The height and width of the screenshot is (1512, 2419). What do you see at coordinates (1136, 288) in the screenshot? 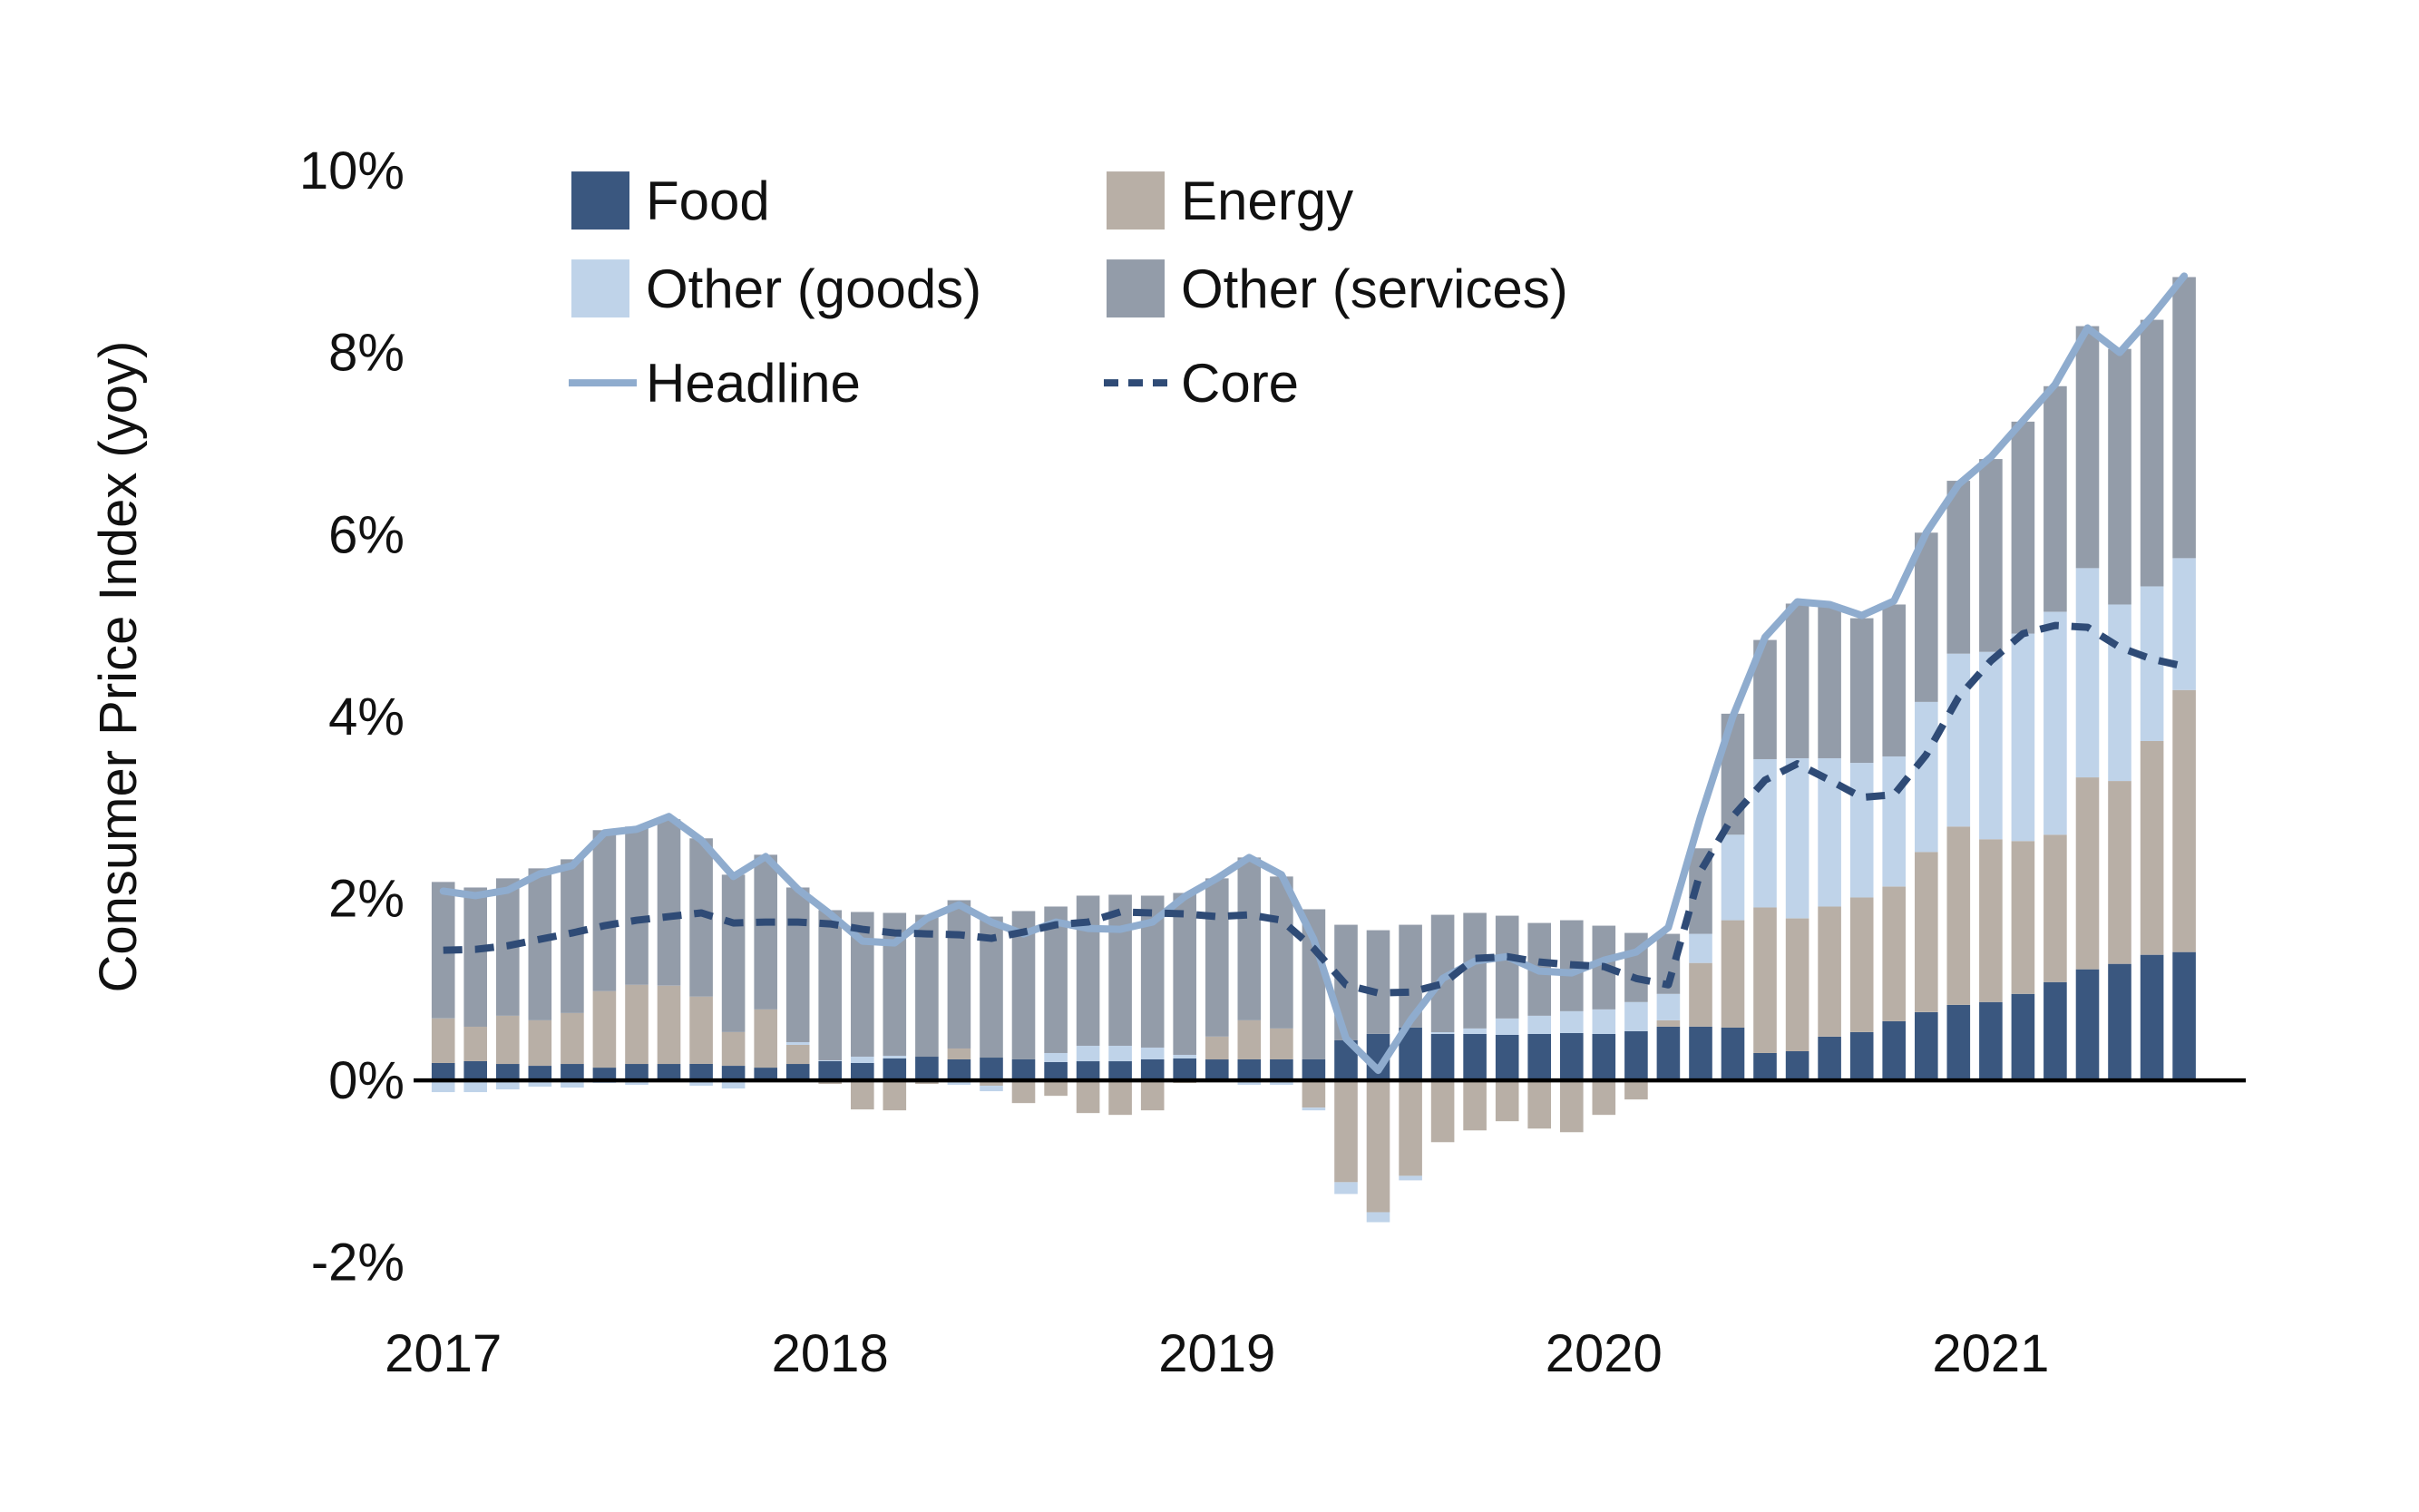
I see `legend-swatch-other_services` at bounding box center [1136, 288].